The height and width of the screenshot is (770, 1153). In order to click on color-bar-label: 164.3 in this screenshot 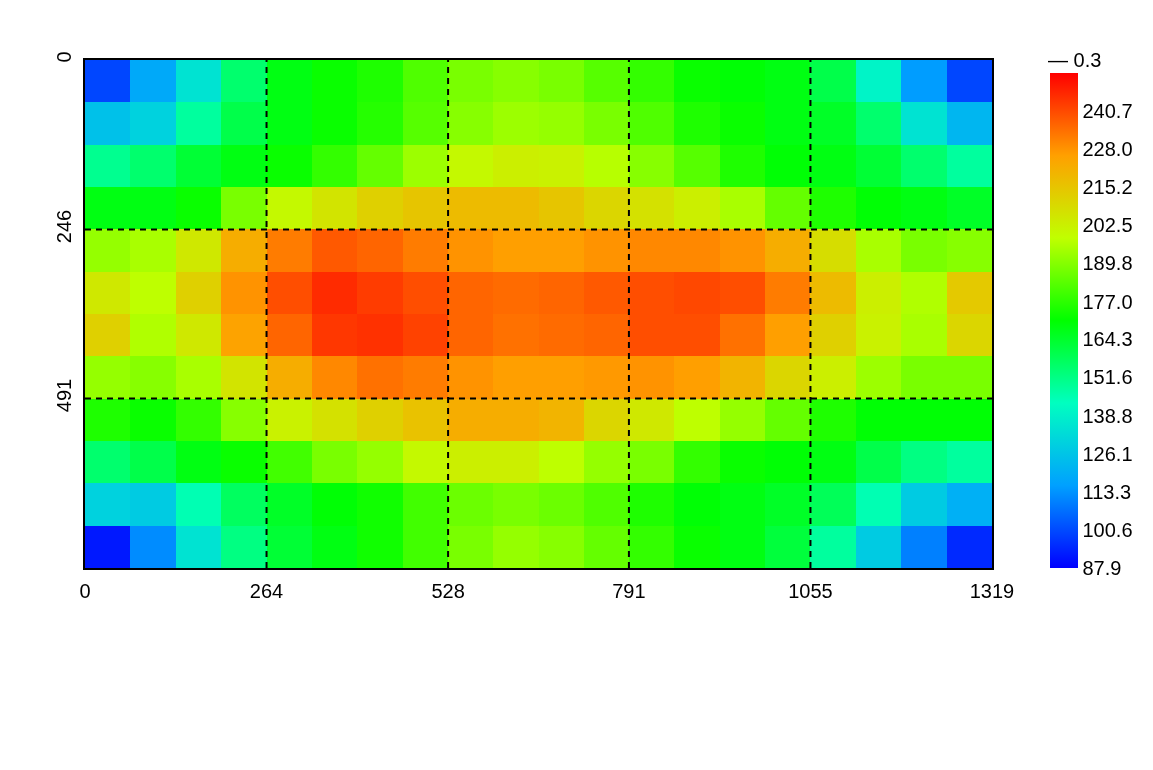, I will do `click(1107, 339)`.